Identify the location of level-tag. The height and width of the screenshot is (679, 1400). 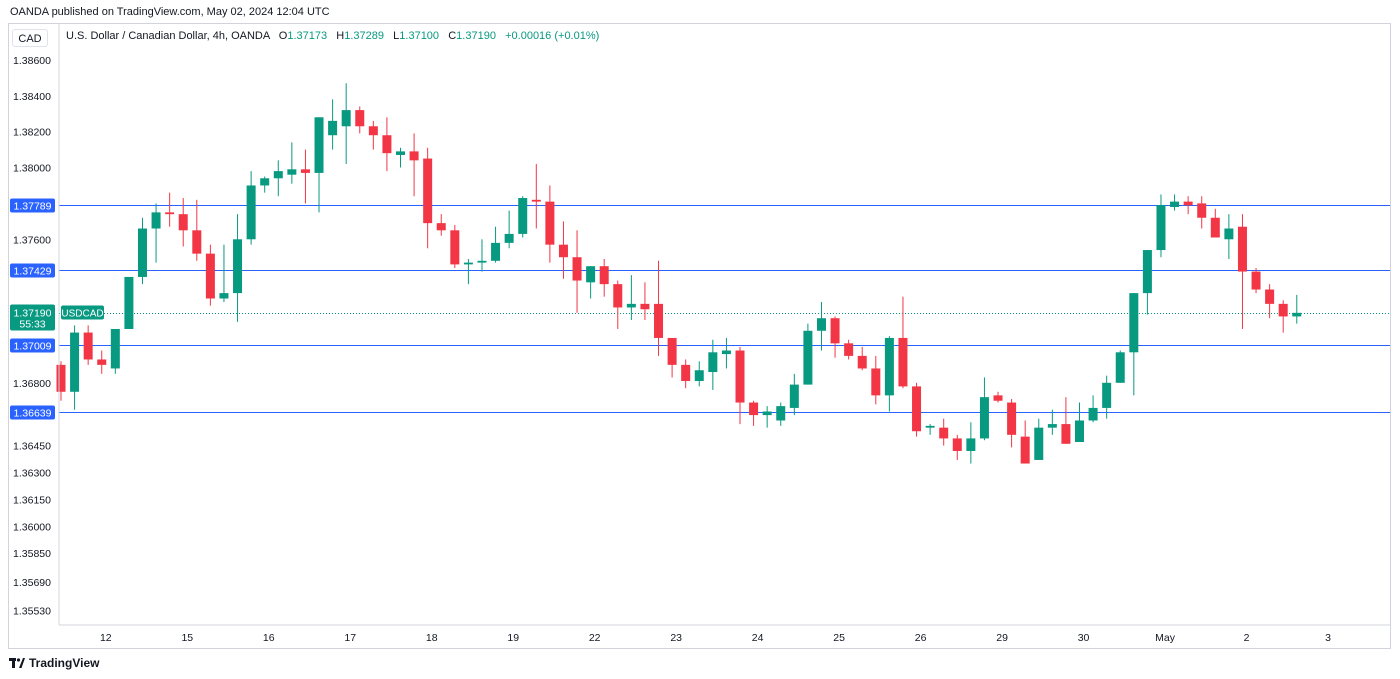
(32, 205).